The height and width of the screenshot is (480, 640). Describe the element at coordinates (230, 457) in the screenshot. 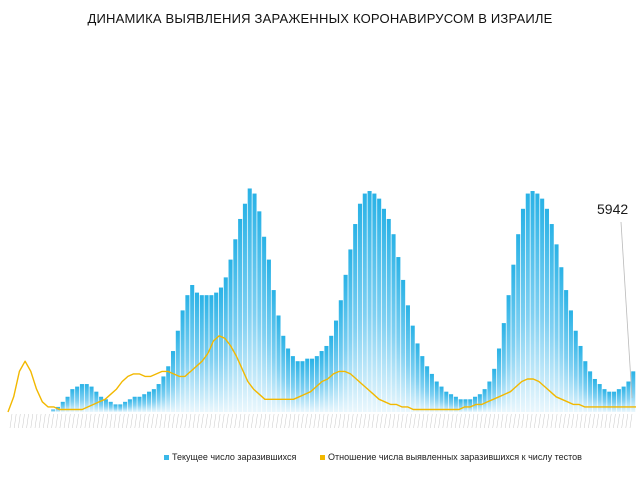

I see `legend-item-cases: Текущее число заразившихся` at that location.